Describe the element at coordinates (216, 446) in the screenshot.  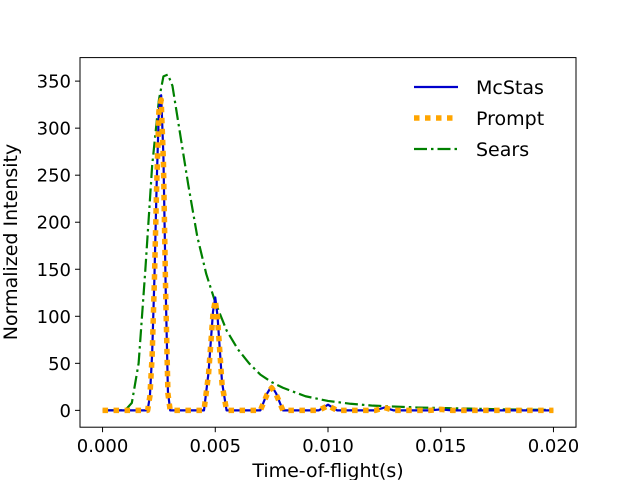
I see `x-tick-label: 0.005` at that location.